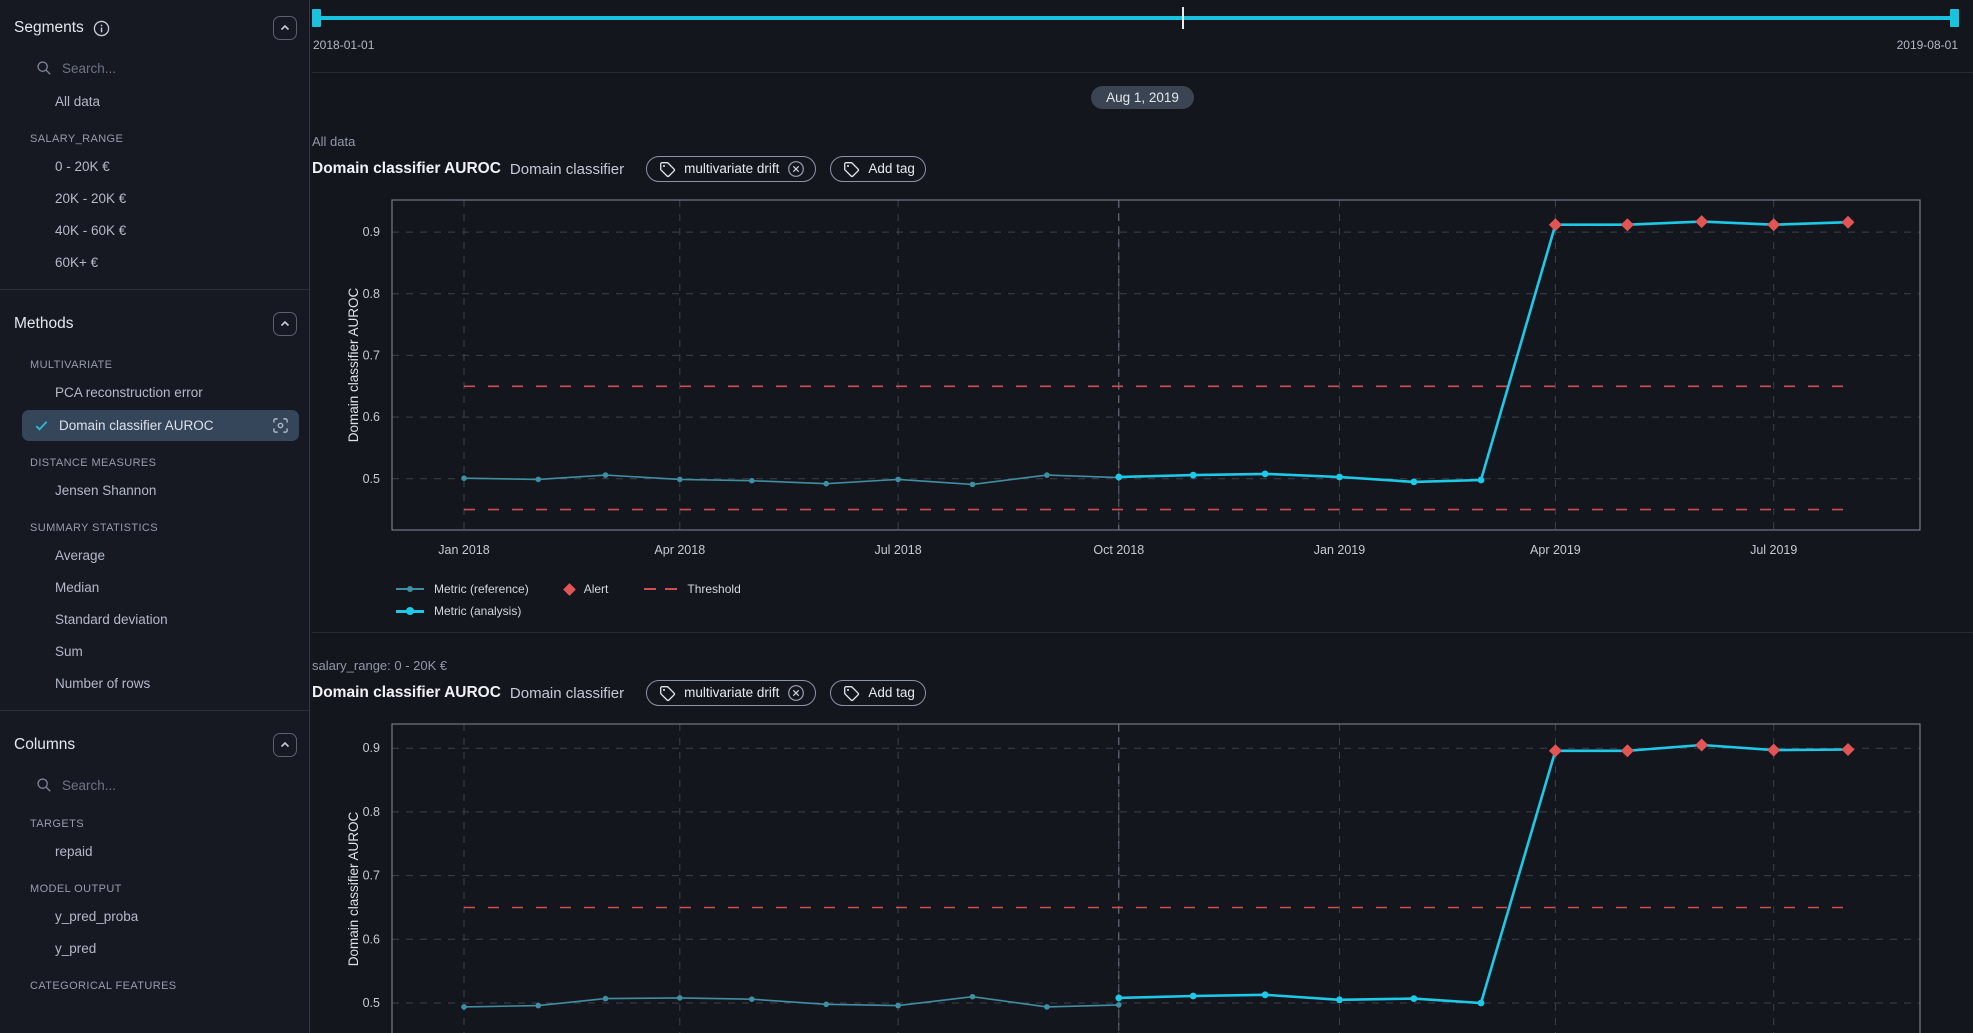  I want to click on card-segment-label: All data, so click(334, 141).